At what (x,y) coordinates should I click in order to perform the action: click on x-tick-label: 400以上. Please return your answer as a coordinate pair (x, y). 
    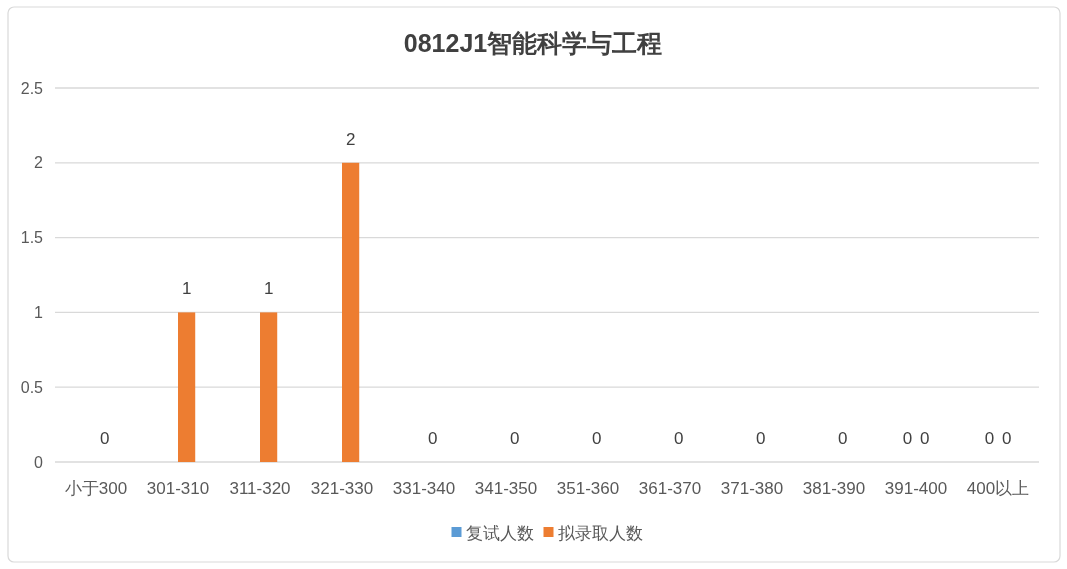
    Looking at the image, I should click on (998, 488).